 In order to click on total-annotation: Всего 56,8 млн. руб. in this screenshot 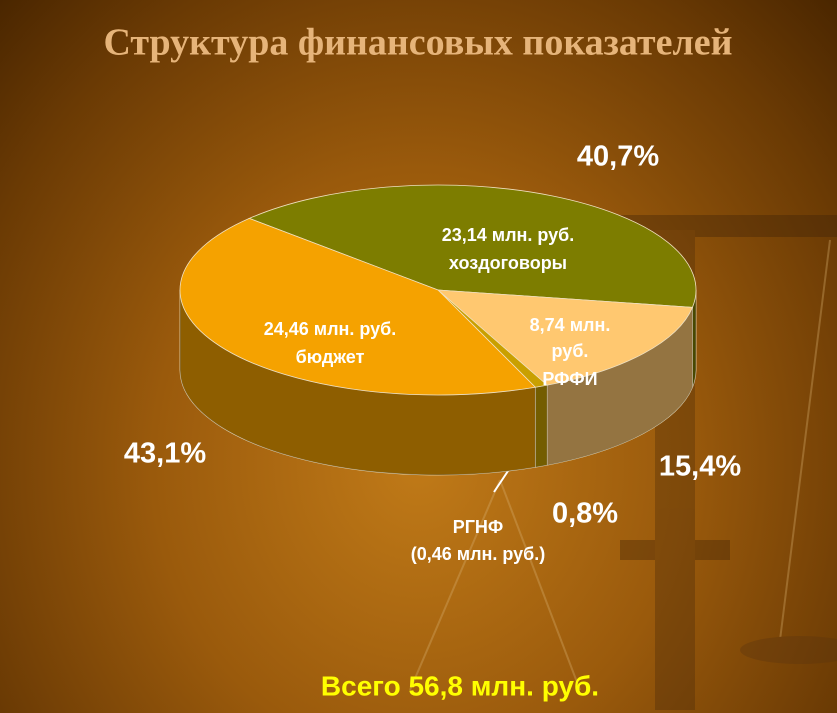, I will do `click(460, 685)`.